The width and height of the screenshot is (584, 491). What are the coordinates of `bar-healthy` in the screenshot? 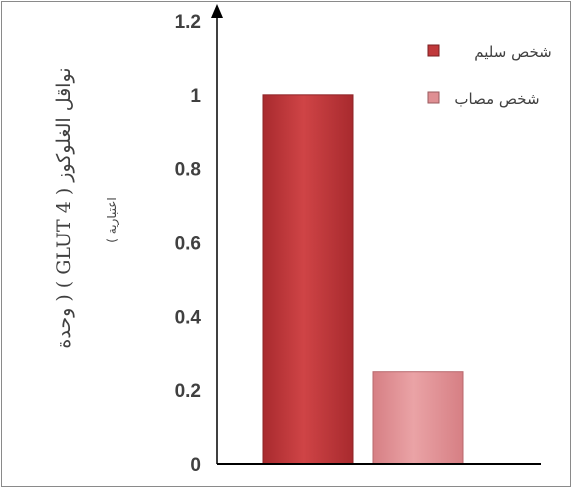 It's located at (308, 279).